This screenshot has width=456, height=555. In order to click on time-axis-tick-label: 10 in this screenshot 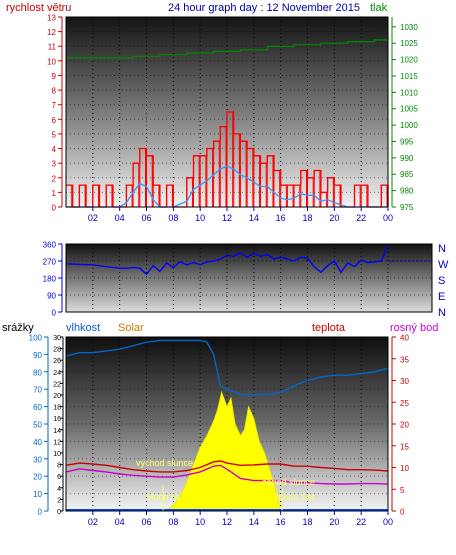, I will do `click(200, 522)`.